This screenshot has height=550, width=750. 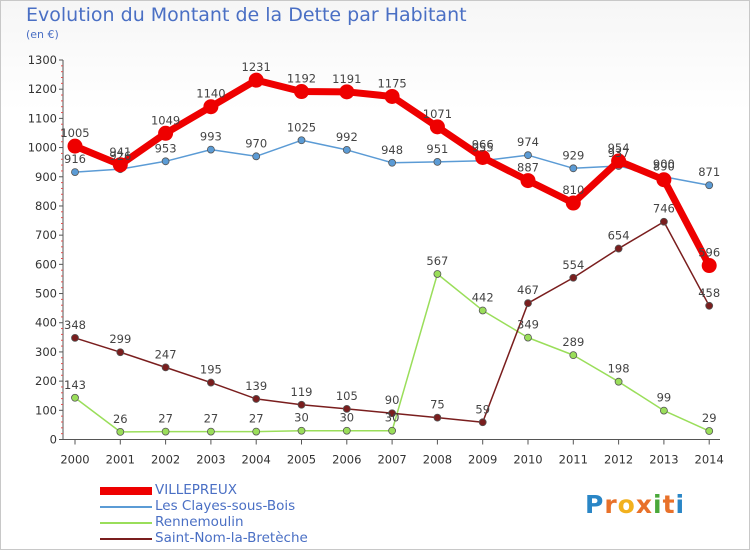 What do you see at coordinates (573, 155) in the screenshot?
I see `data-label: 929` at bounding box center [573, 155].